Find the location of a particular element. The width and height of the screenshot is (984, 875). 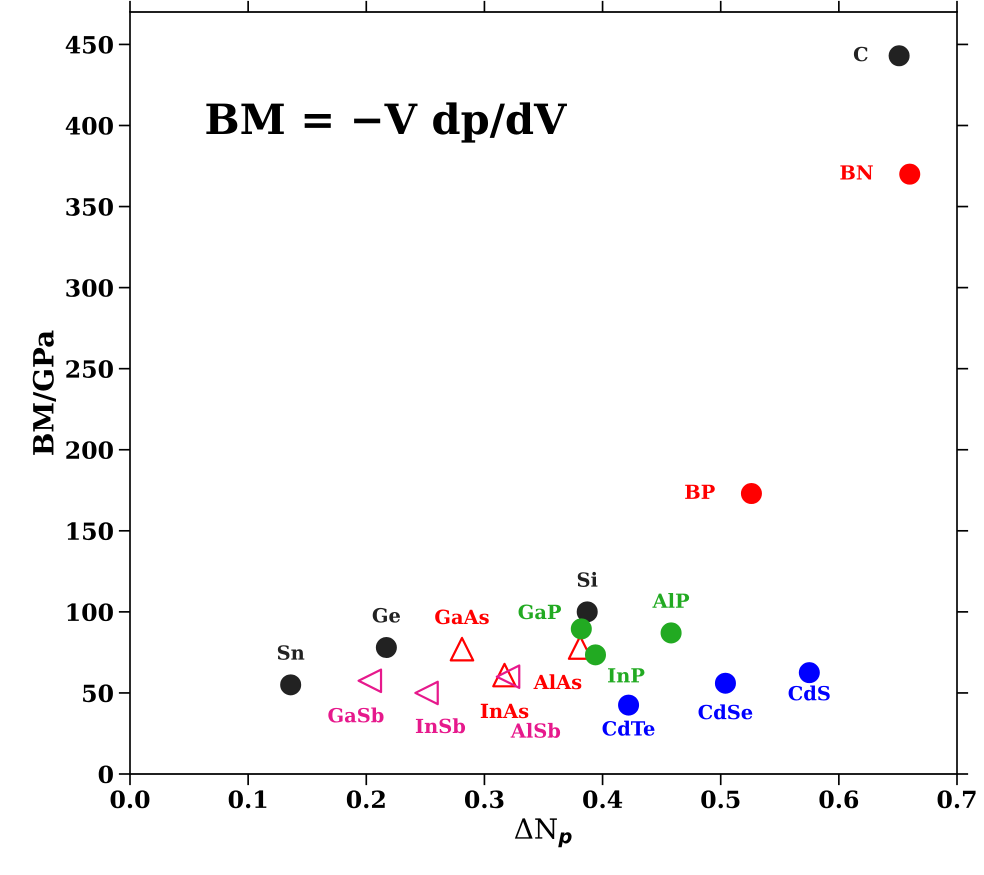

x-tick-label: 0.2 is located at coordinates (365, 799).